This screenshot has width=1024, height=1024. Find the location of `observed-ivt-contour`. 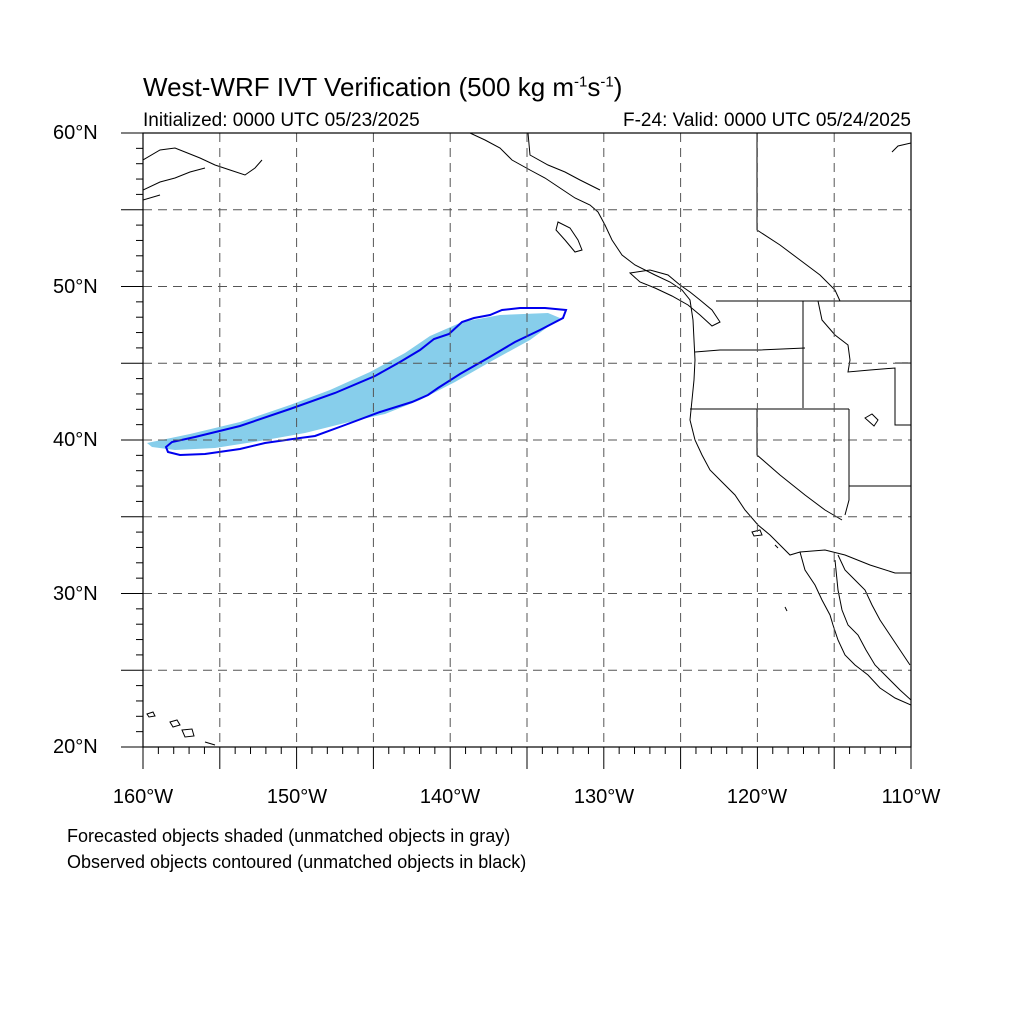

observed-ivt-contour is located at coordinates (366, 382).